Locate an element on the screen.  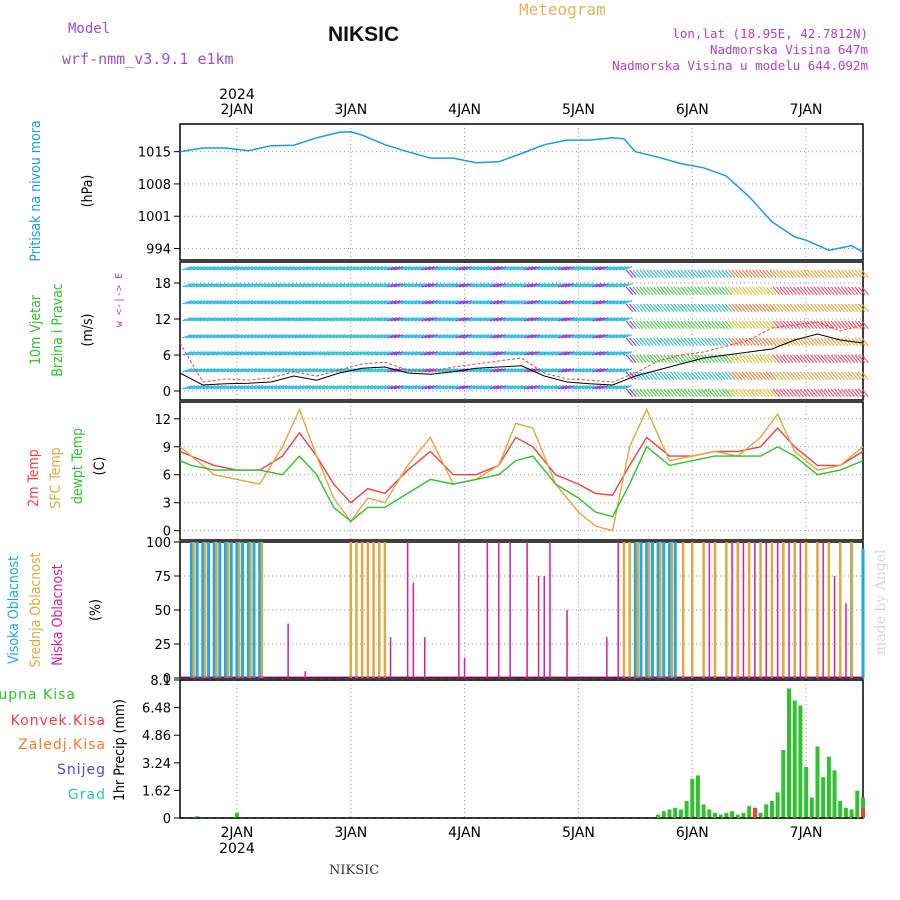
cloud-unit-label: (%) is located at coordinates (96, 610).